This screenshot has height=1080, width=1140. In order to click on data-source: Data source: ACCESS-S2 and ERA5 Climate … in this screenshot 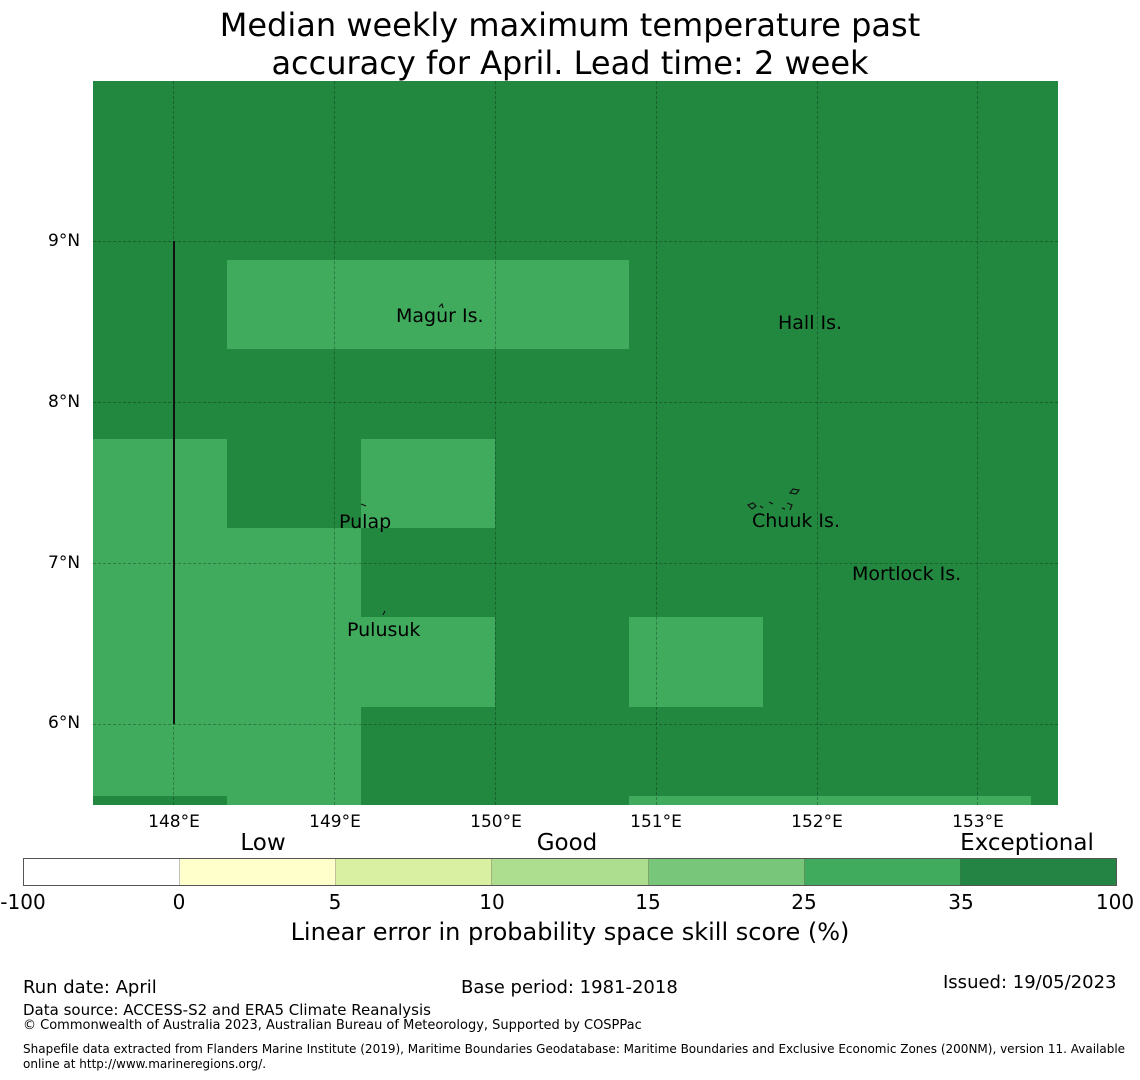, I will do `click(227, 1010)`.